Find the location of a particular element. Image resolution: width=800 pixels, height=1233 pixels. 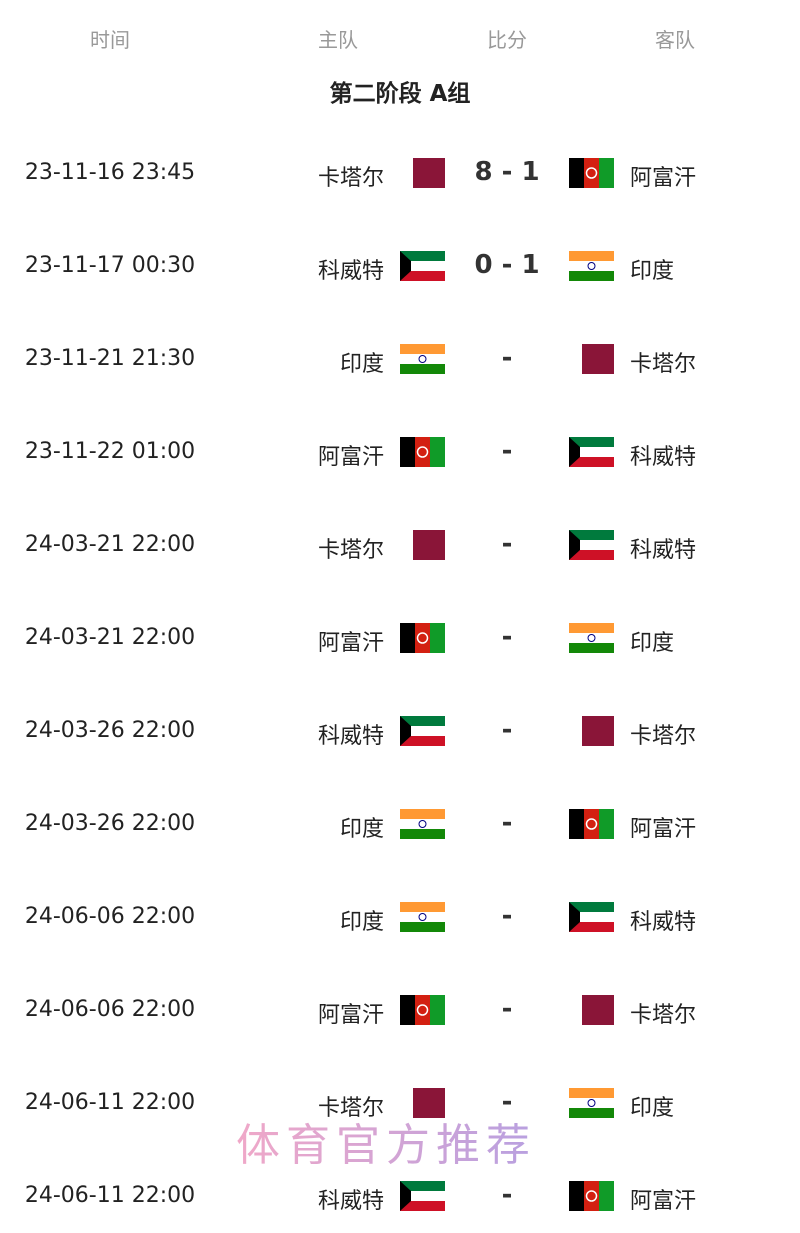

match-row: 24-03-26 22:00 科威特 - 卡塔尔 is located at coordinates (400, 731).